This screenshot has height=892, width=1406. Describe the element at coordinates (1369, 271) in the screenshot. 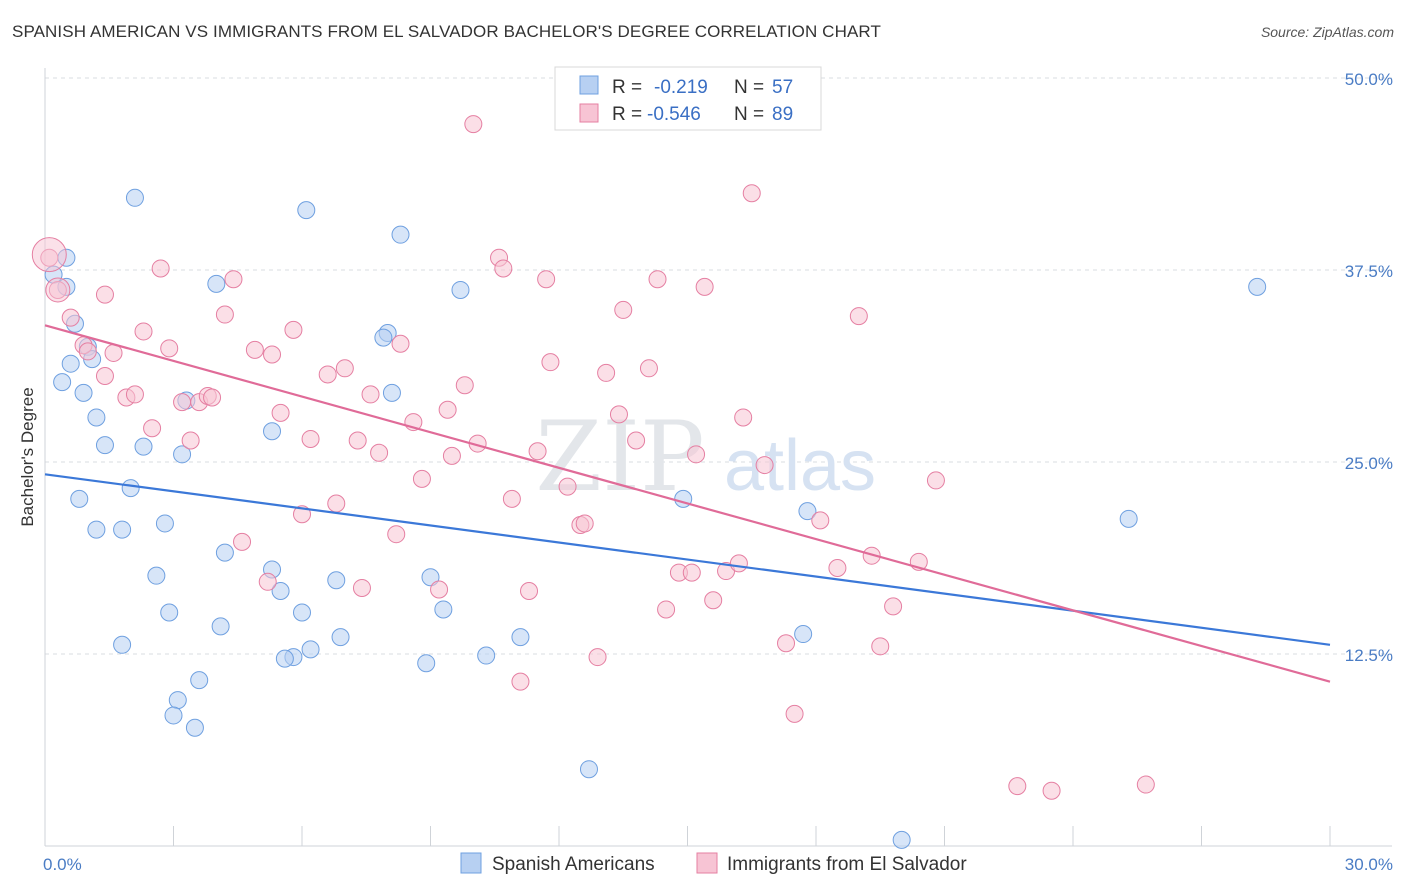

I see `y-tick-label: 37.5%` at that location.